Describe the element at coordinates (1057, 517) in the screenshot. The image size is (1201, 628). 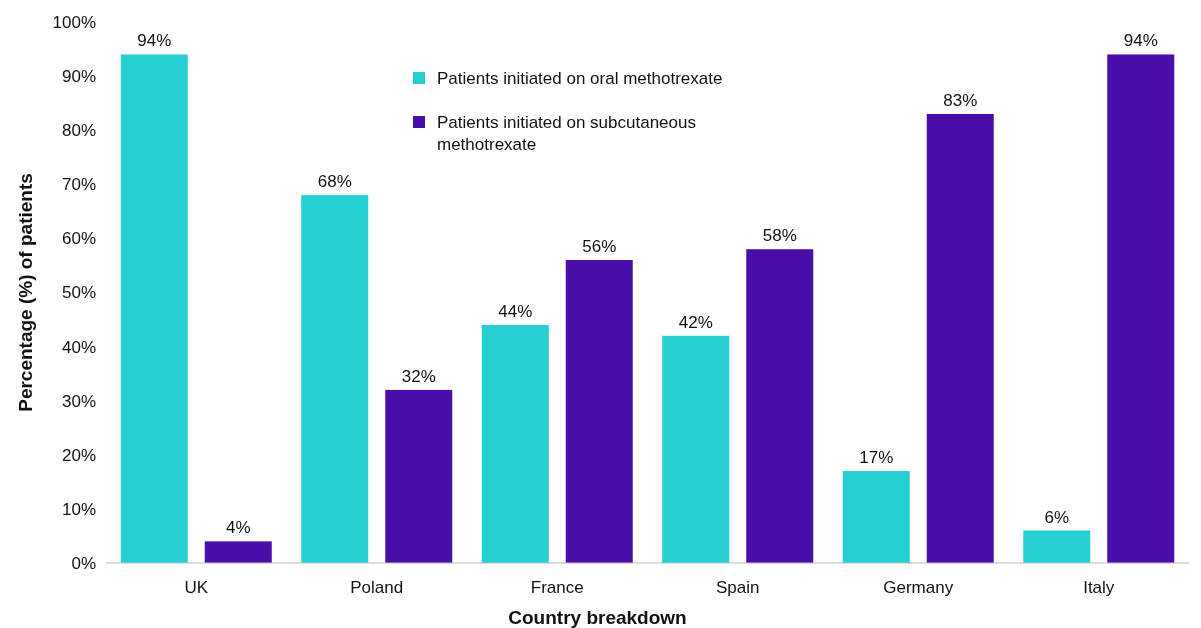
I see `data-label: 6%` at that location.